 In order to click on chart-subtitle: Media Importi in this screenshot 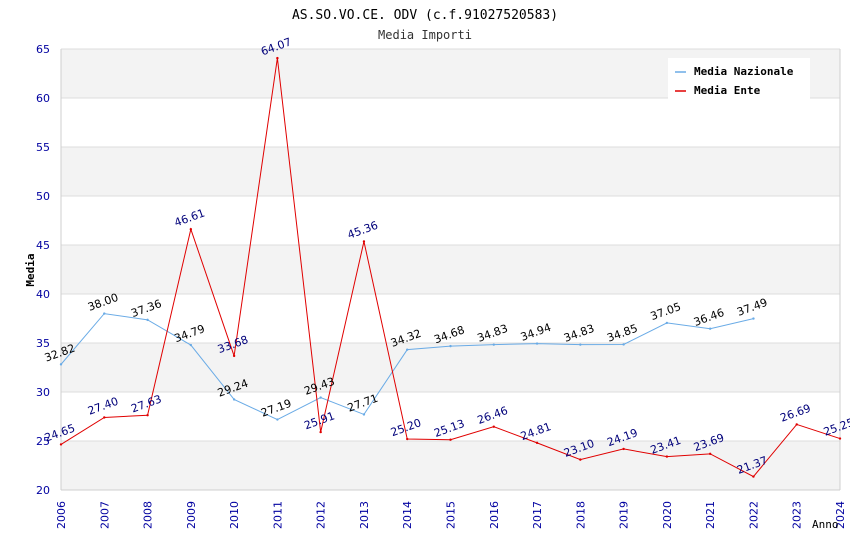, I will do `click(425, 35)`.